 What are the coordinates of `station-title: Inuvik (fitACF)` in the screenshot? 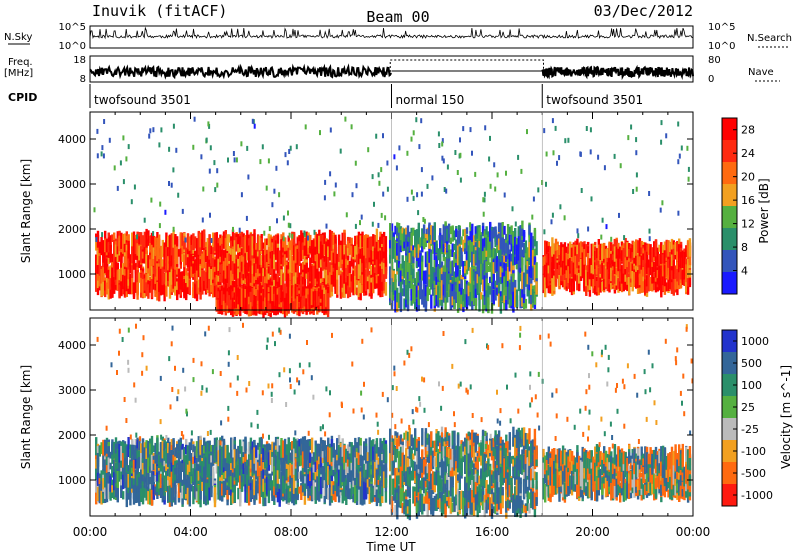 It's located at (159, 11).